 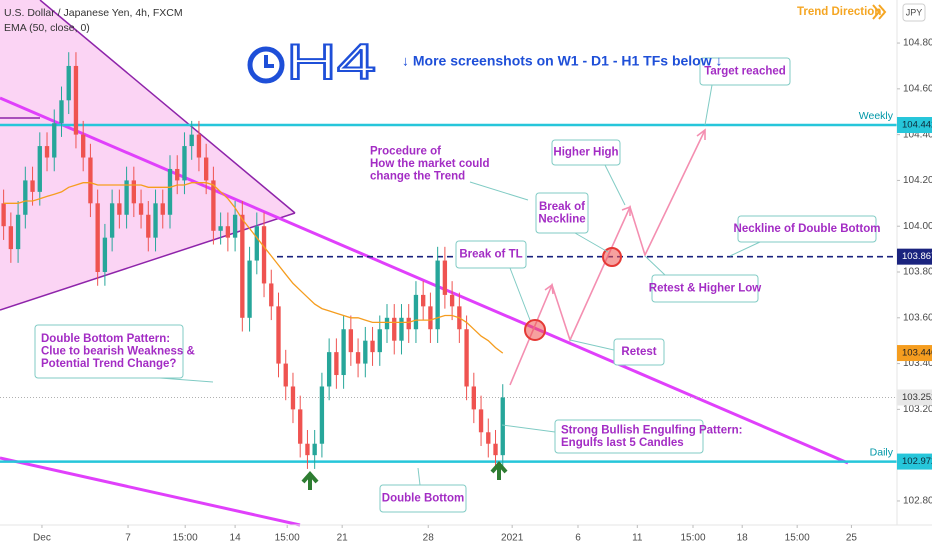 What do you see at coordinates (917, 125) in the screenshot?
I see `level-tag-label: 104.442` at bounding box center [917, 125].